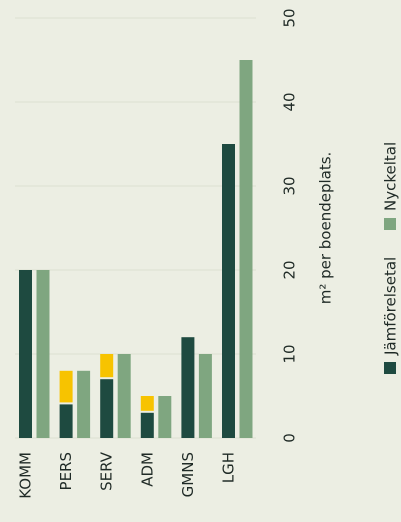 Image resolution: width=401 pixels, height=522 pixels. Describe the element at coordinates (290, 269) in the screenshot. I see `y-tick-label: 20` at that location.